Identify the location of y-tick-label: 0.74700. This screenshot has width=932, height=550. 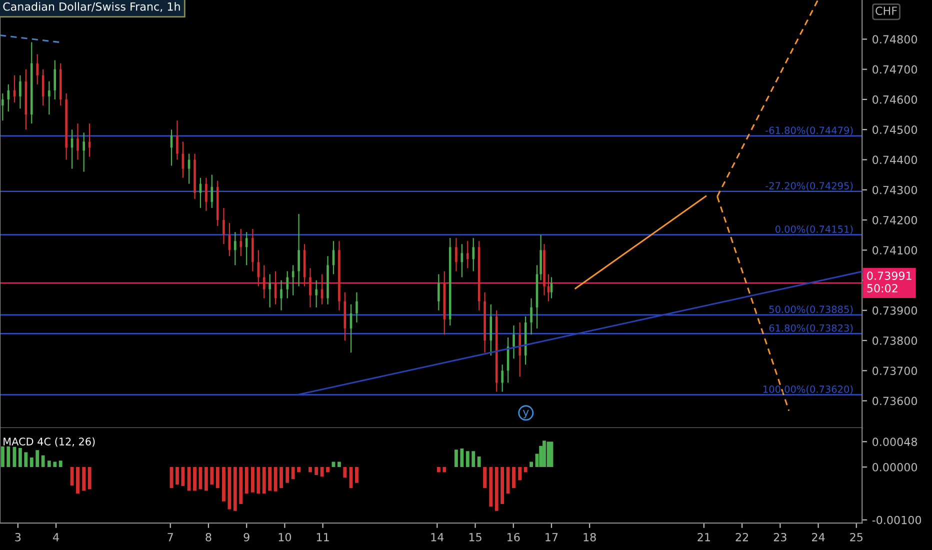
(895, 69).